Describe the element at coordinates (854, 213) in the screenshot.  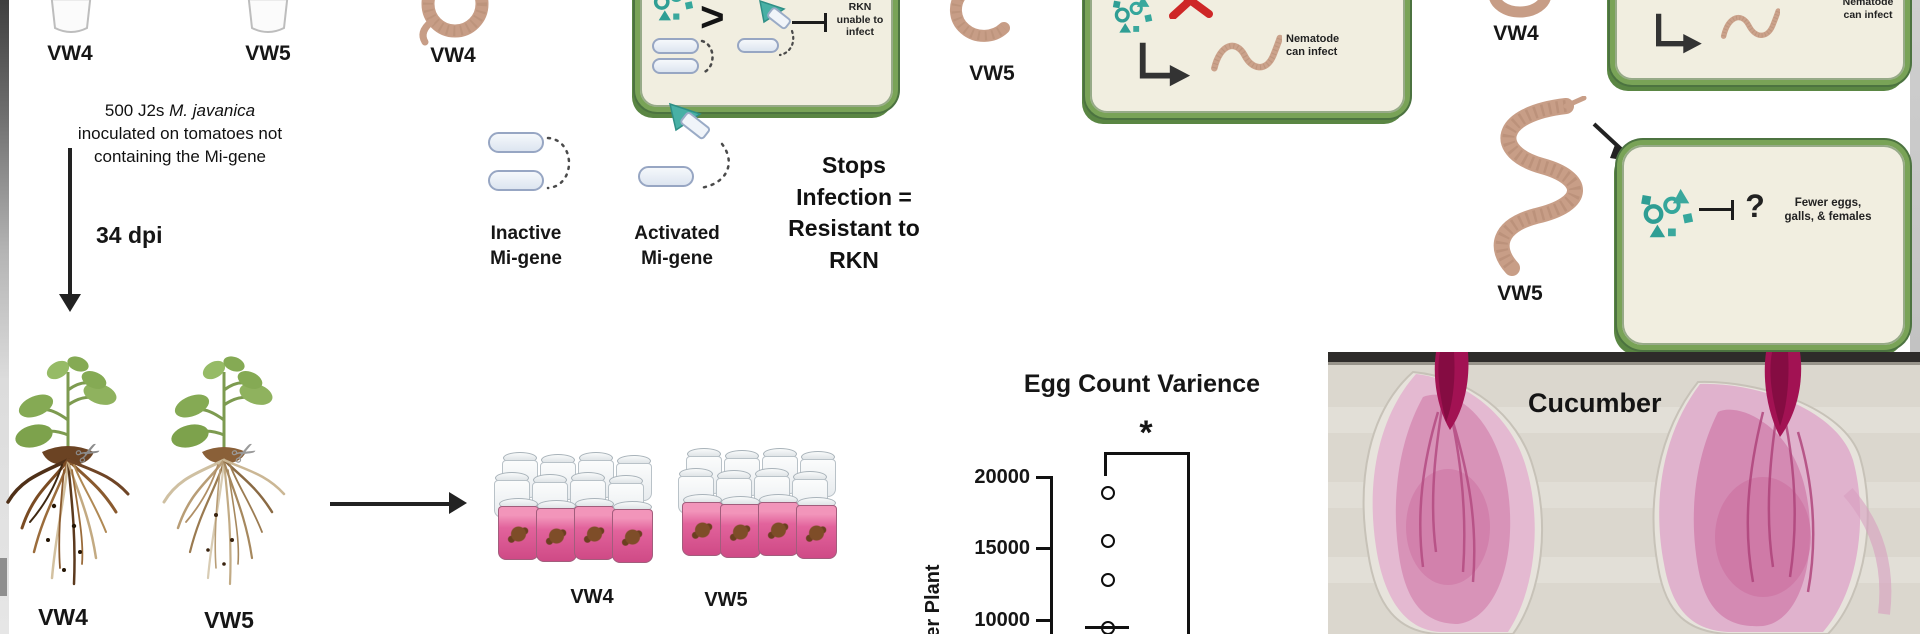
I see `outcome-text: Stops Infection = Resistant to RKN` at that location.